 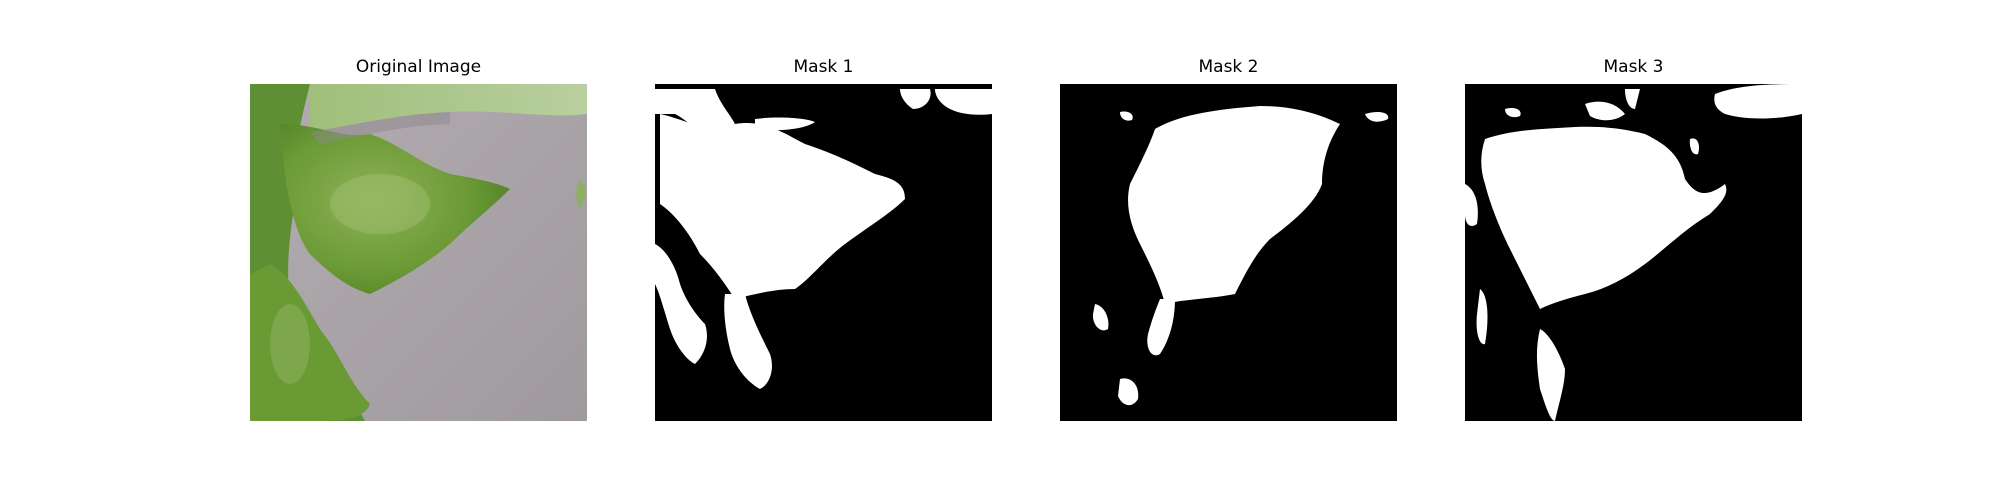 I want to click on mask-2-image, so click(x=1228, y=252).